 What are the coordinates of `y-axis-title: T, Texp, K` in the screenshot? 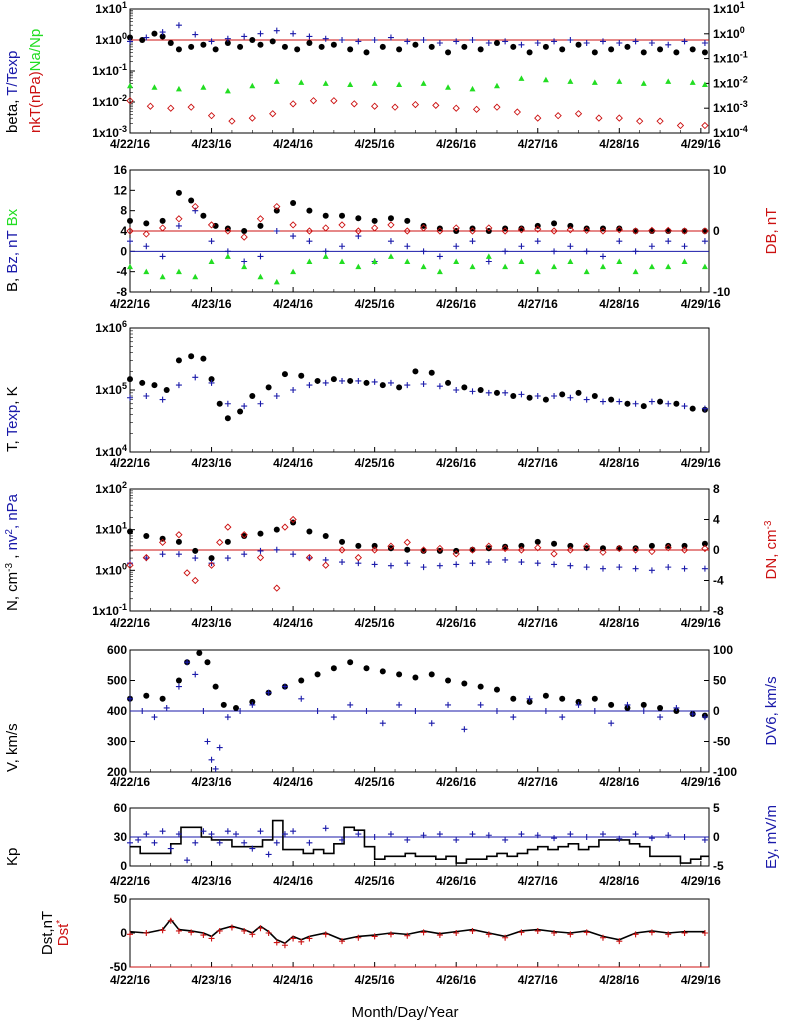 It's located at (12, 419).